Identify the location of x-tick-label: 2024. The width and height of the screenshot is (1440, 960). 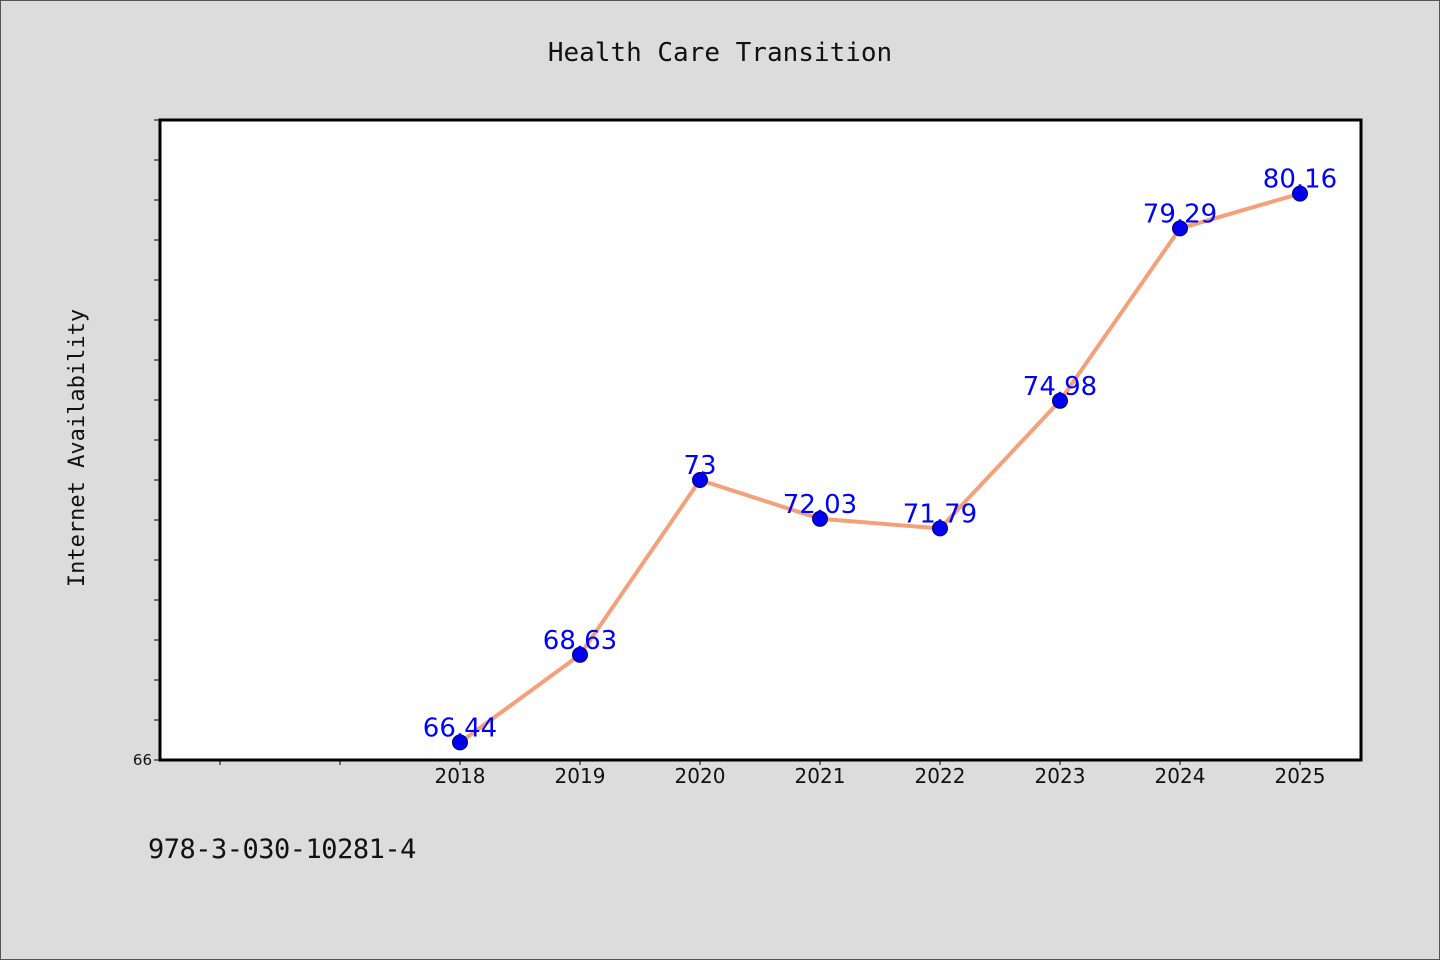
(1180, 776).